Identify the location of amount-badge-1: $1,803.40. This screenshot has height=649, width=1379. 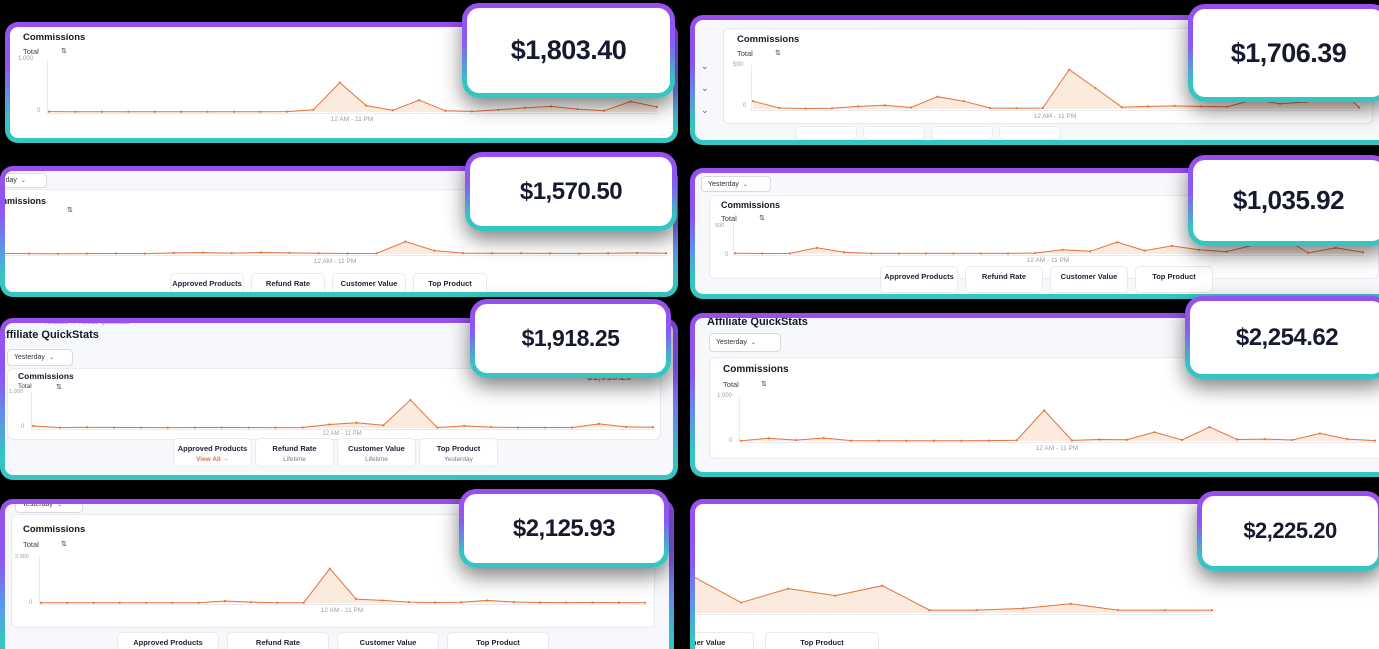
(568, 50).